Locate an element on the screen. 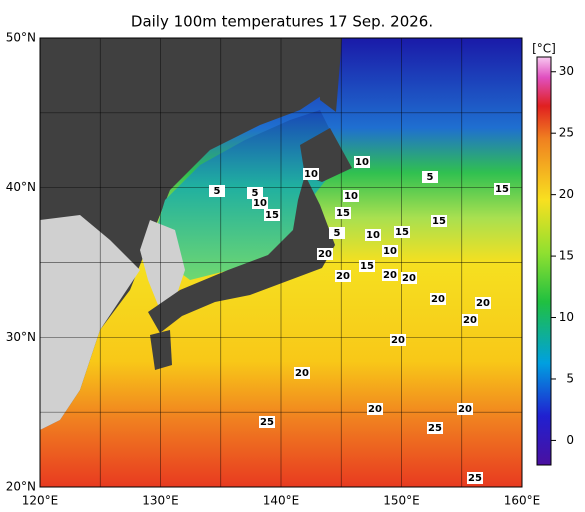 Image resolution: width=585 pixels, height=512 pixels. china is located at coordinates (90, 322).